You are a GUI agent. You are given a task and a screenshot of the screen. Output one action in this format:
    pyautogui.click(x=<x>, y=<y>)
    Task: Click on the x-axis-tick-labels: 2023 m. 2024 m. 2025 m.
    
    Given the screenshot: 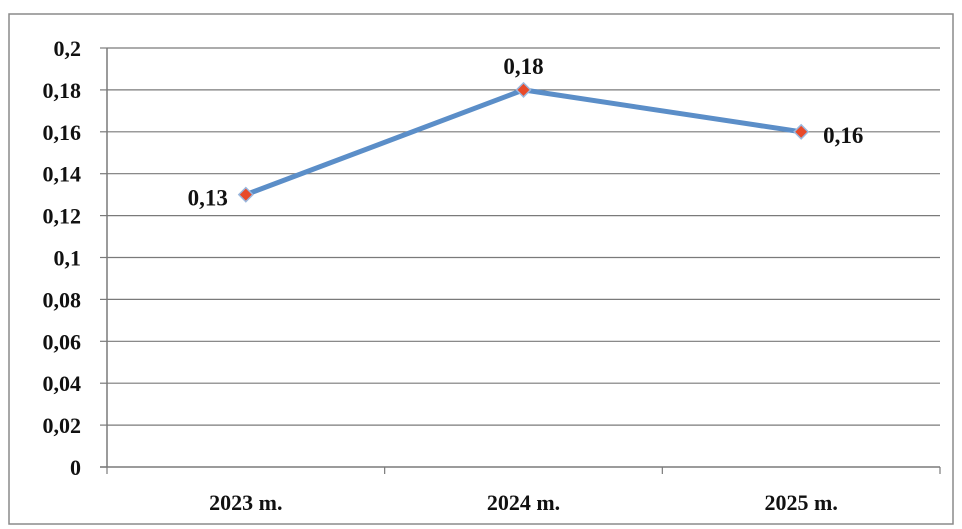 What is the action you would take?
    pyautogui.click(x=523, y=502)
    